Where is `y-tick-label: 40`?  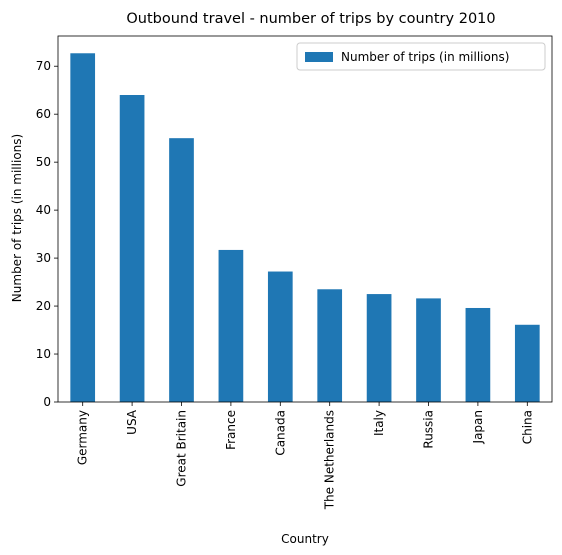
y-tick-label: 40 is located at coordinates (43, 210).